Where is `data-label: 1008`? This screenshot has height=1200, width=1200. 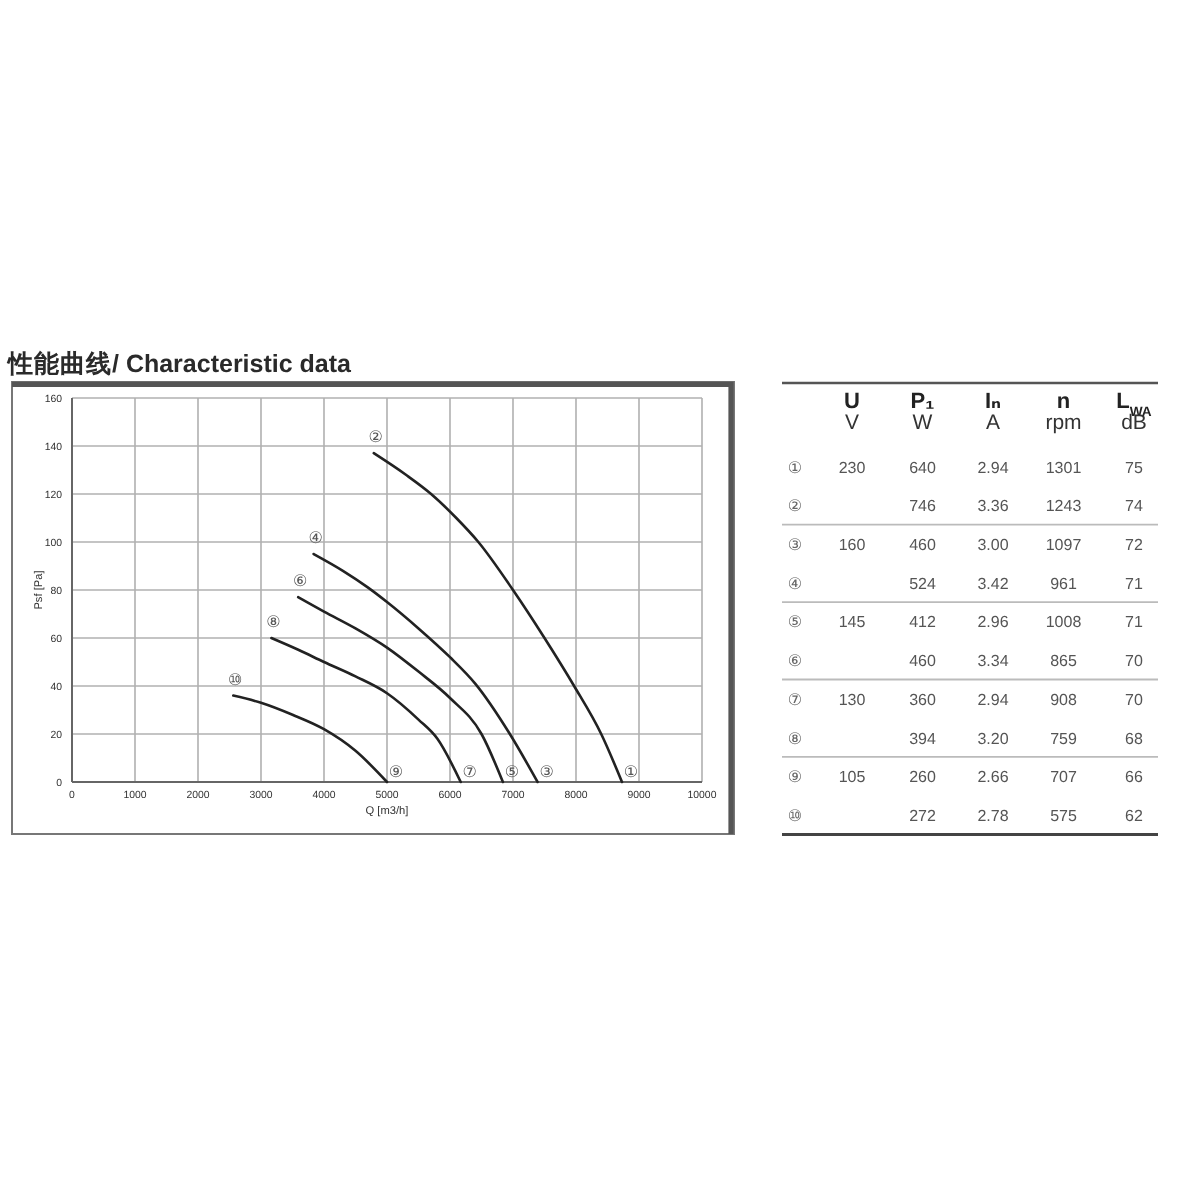
data-label: 1008 is located at coordinates (1064, 622).